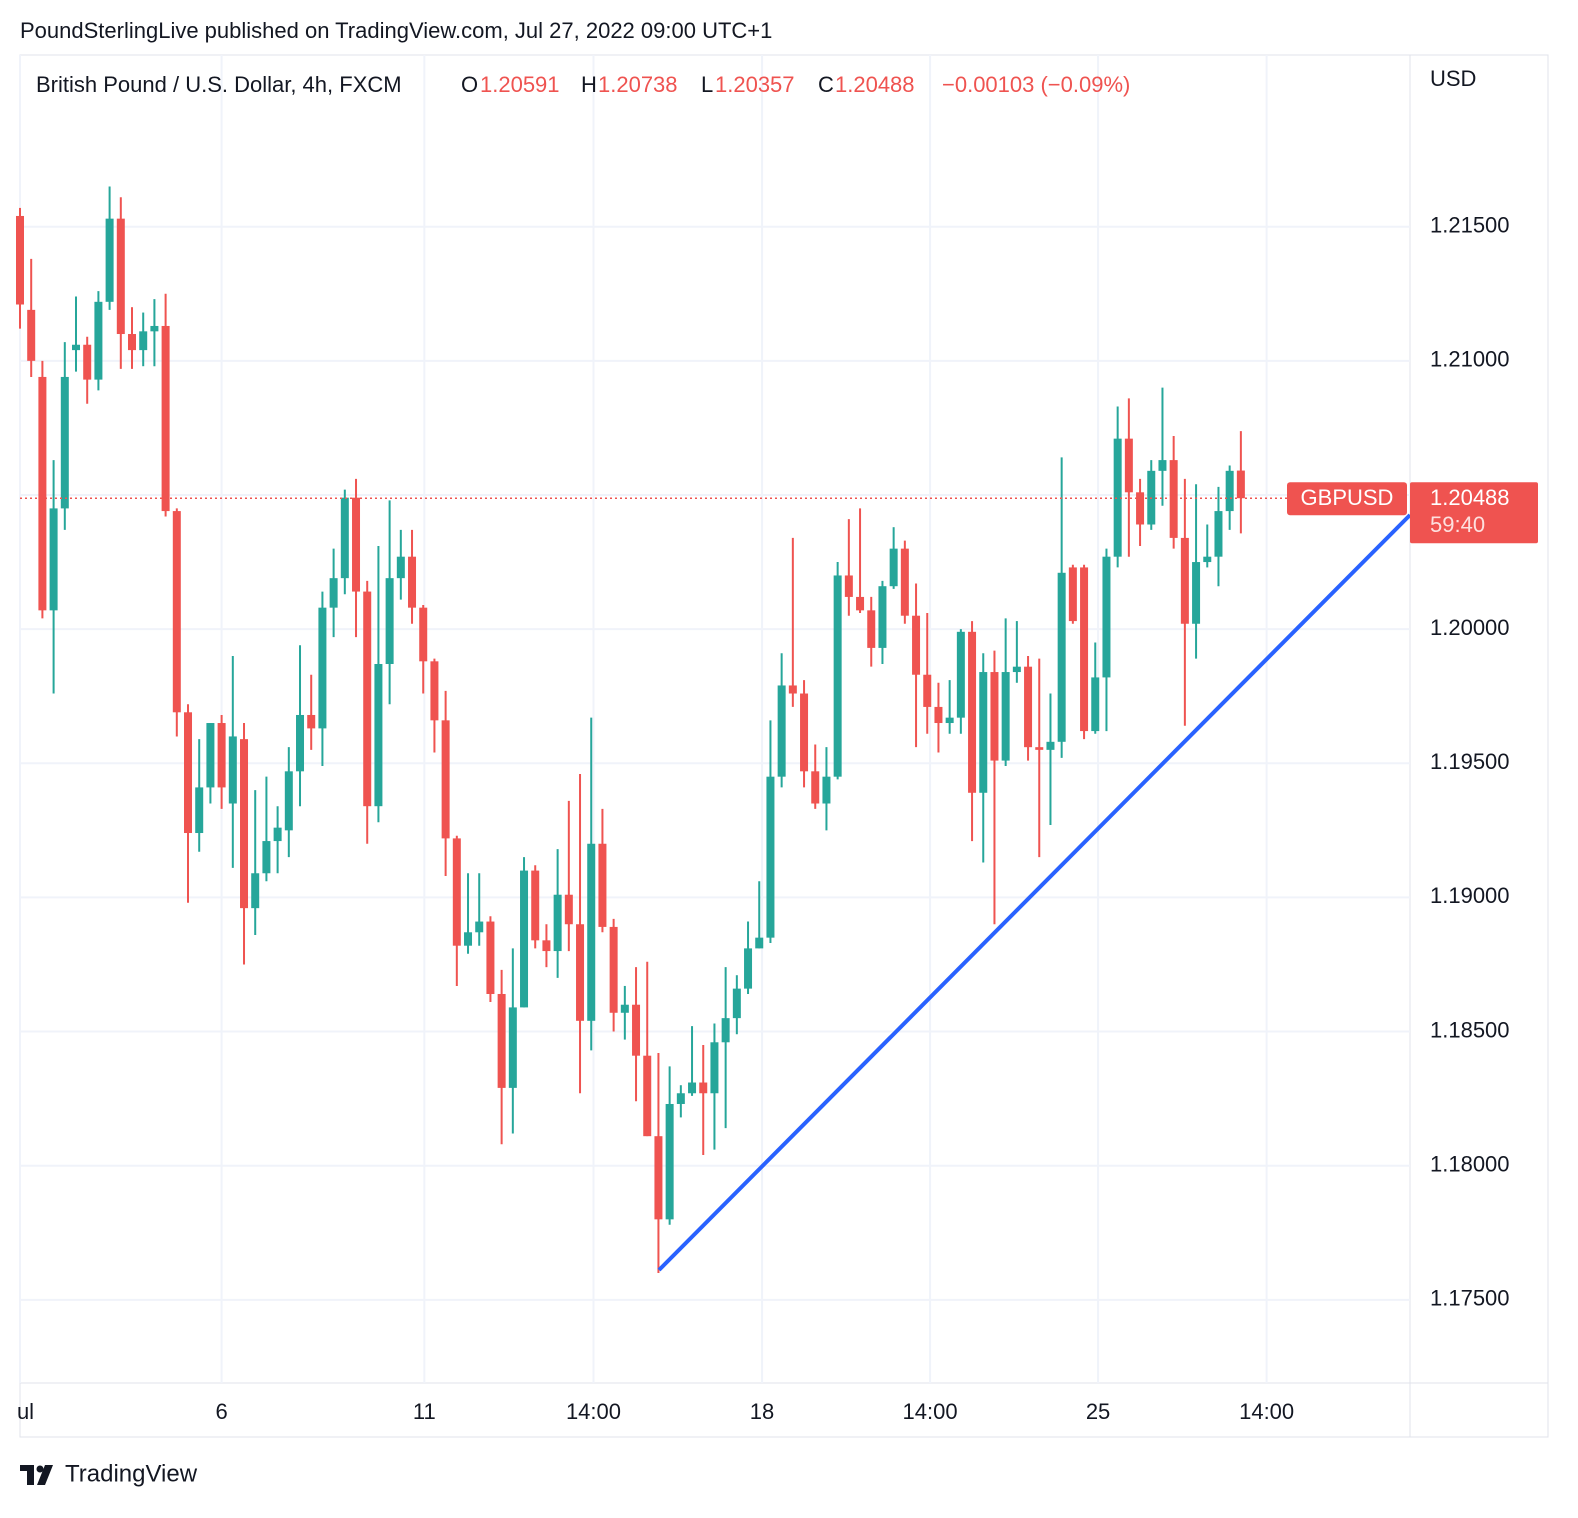 Image resolution: width=1578 pixels, height=1518 pixels. I want to click on ohlc-label: O, so click(469, 84).